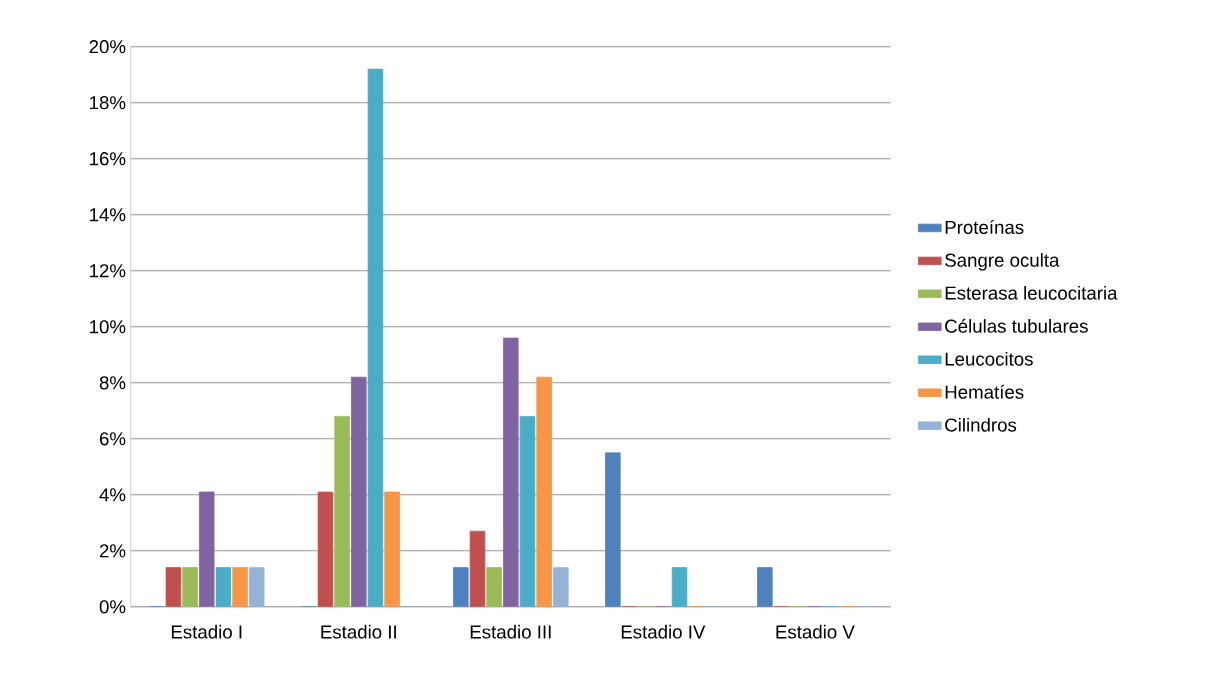 The height and width of the screenshot is (696, 1223). What do you see at coordinates (108, 327) in the screenshot?
I see `y-tick-label: 10%` at bounding box center [108, 327].